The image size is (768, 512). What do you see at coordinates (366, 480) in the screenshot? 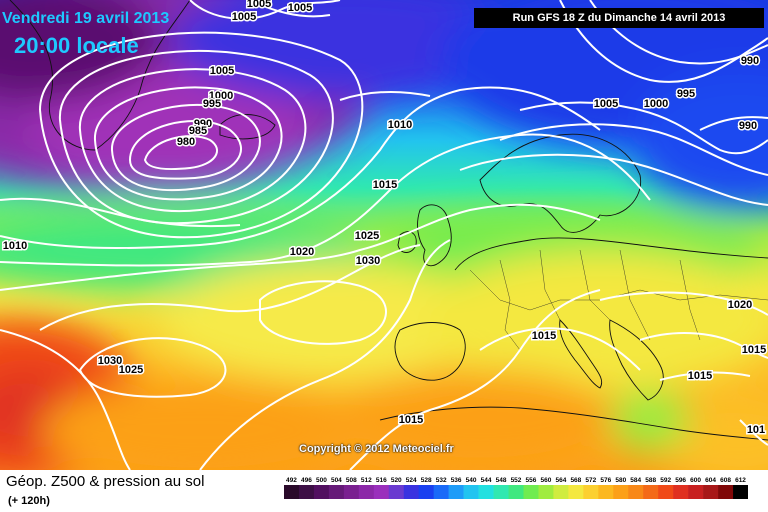
I see `scale-tick-label: 512` at bounding box center [366, 480].